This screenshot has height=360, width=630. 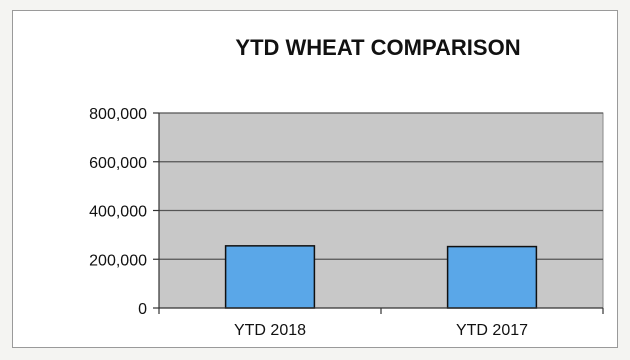 What do you see at coordinates (142, 309) in the screenshot?
I see `y-tick-label: 0` at bounding box center [142, 309].